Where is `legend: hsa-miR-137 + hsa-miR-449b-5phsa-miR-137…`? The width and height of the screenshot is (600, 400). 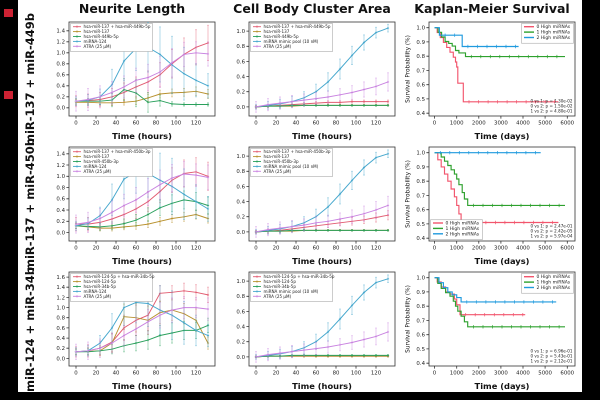
legend: hsa-miR-137 + hsa-miR-449b-5phsa-miR-137… is located at coordinates (111, 37).